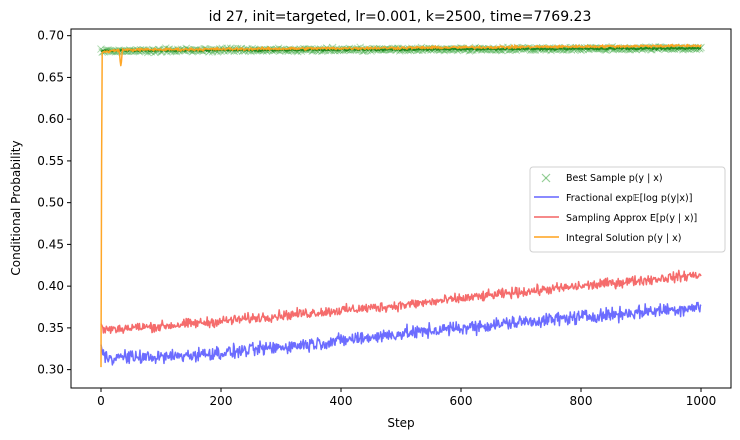 The height and width of the screenshot is (440, 740). What do you see at coordinates (546, 178) in the screenshot?
I see `legend-swatch-best-sample` at bounding box center [546, 178].